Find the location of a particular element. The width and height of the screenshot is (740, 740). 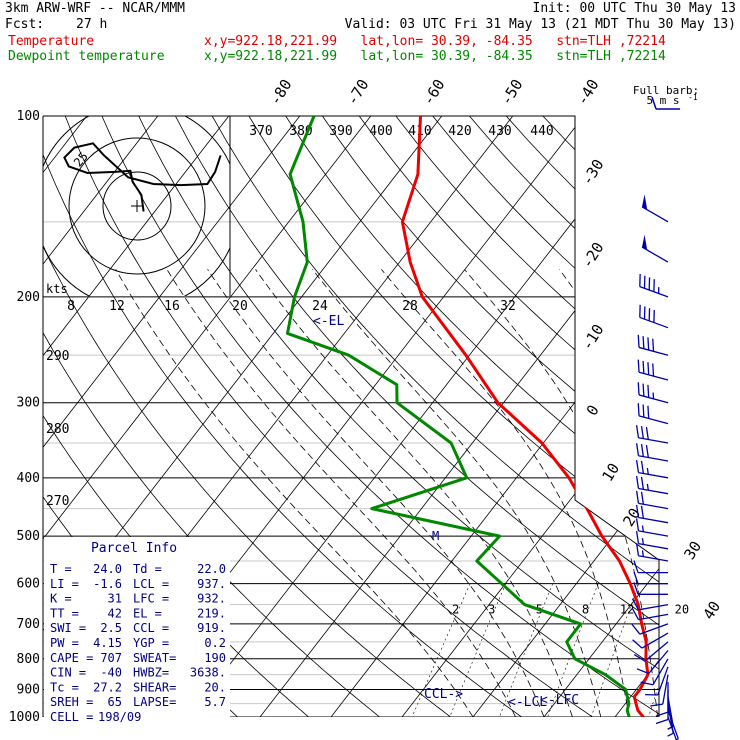

parcel-info-value: 0.2 is located at coordinates (215, 643).